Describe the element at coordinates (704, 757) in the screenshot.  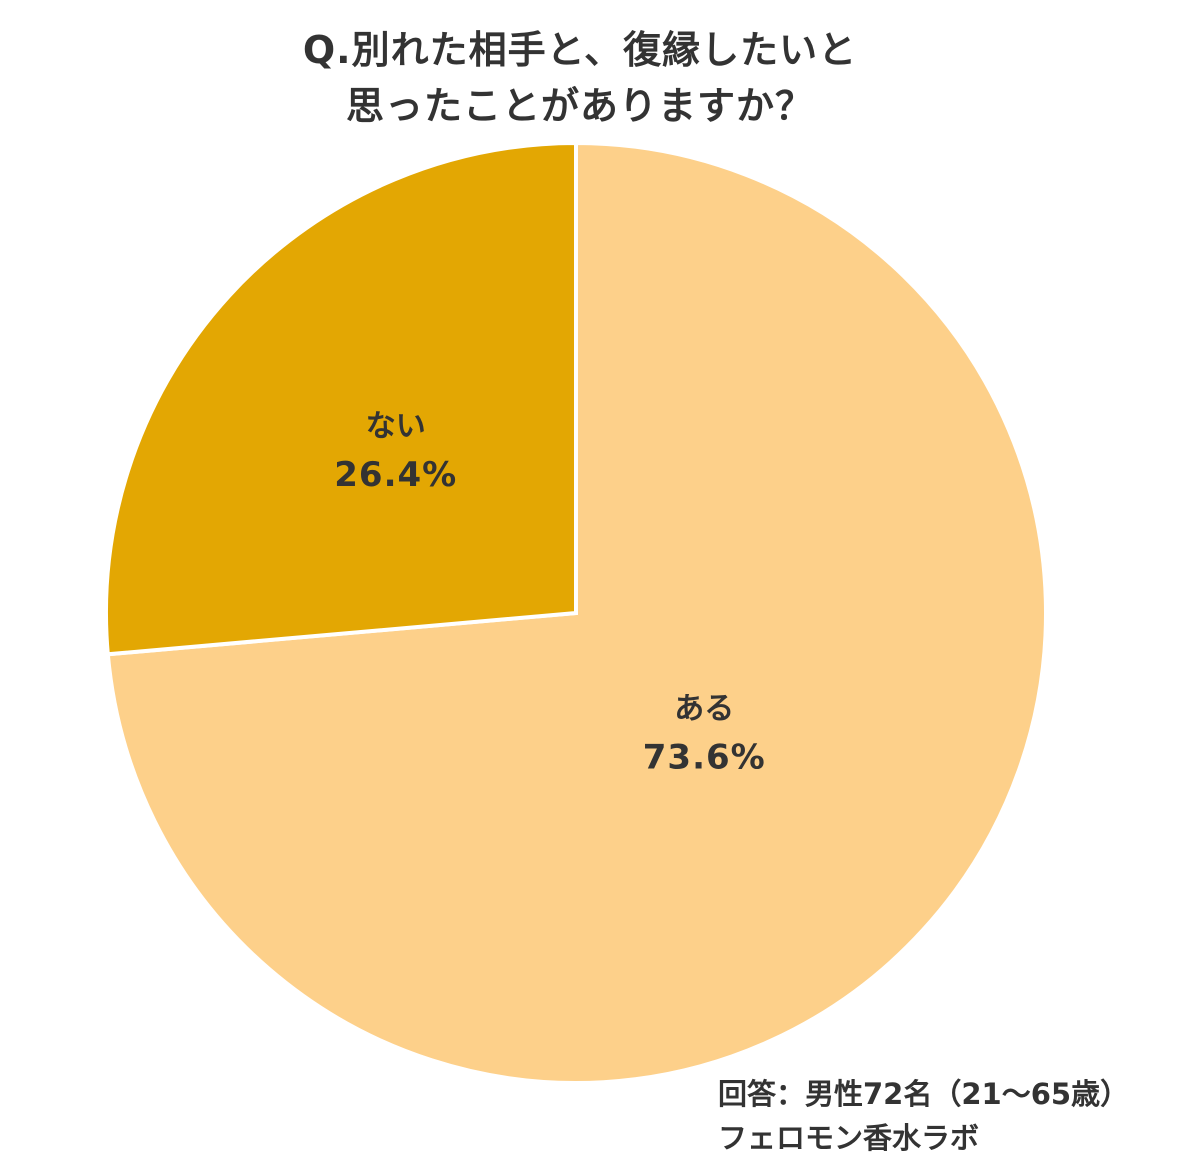
I see `slice-value-1: 73.6%` at that location.